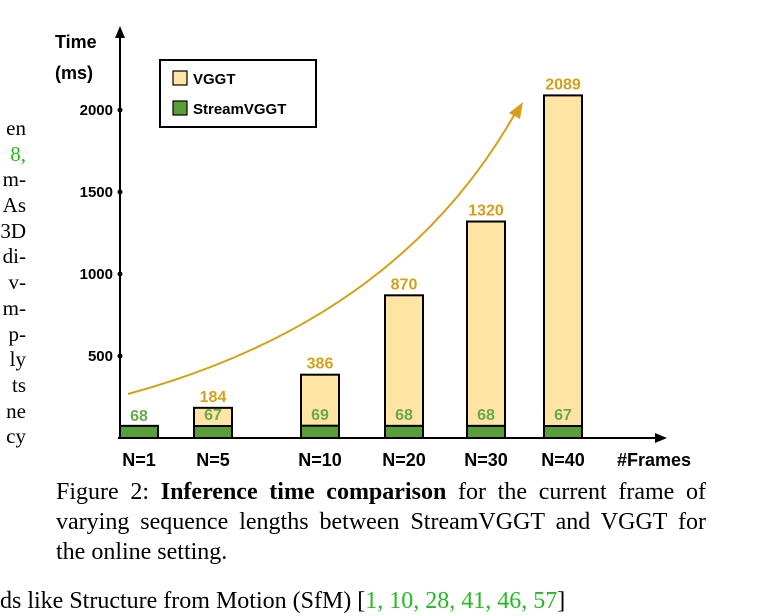  I want to click on citation-links: 1, 10, 28, 41, 46, 57, so click(461, 601).